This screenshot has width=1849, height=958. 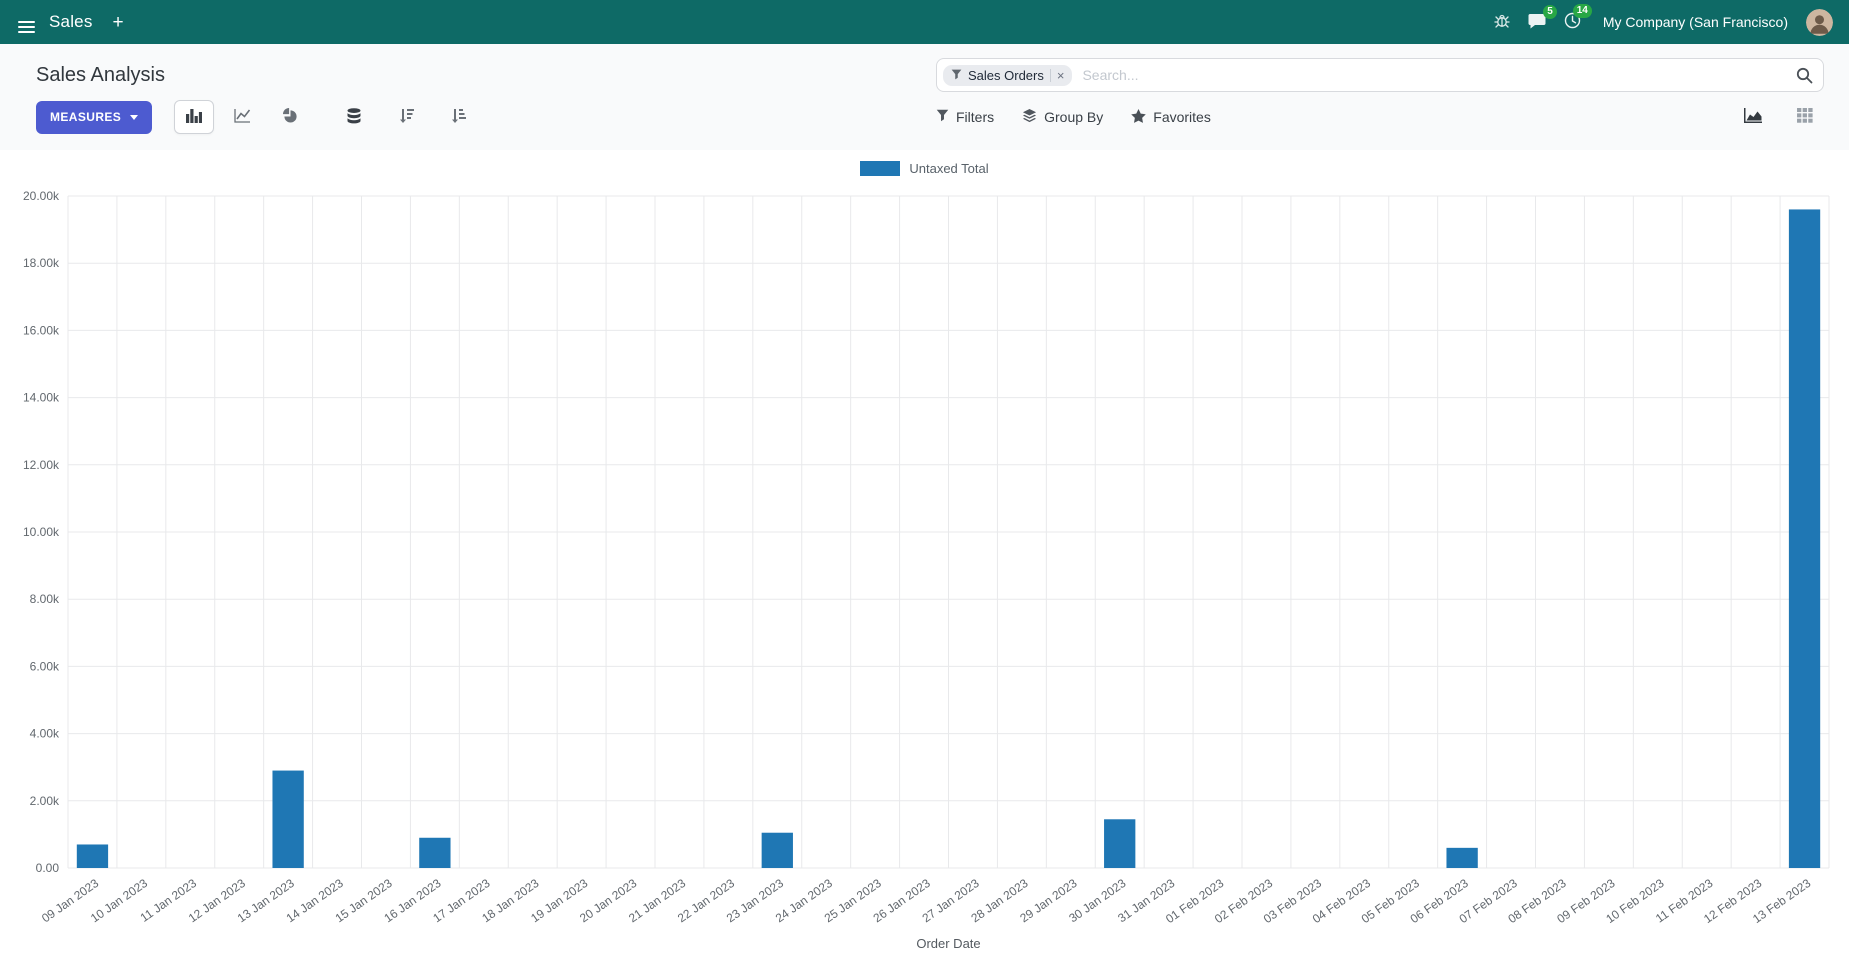 What do you see at coordinates (100, 74) in the screenshot?
I see `page-title: Sales Analysis` at bounding box center [100, 74].